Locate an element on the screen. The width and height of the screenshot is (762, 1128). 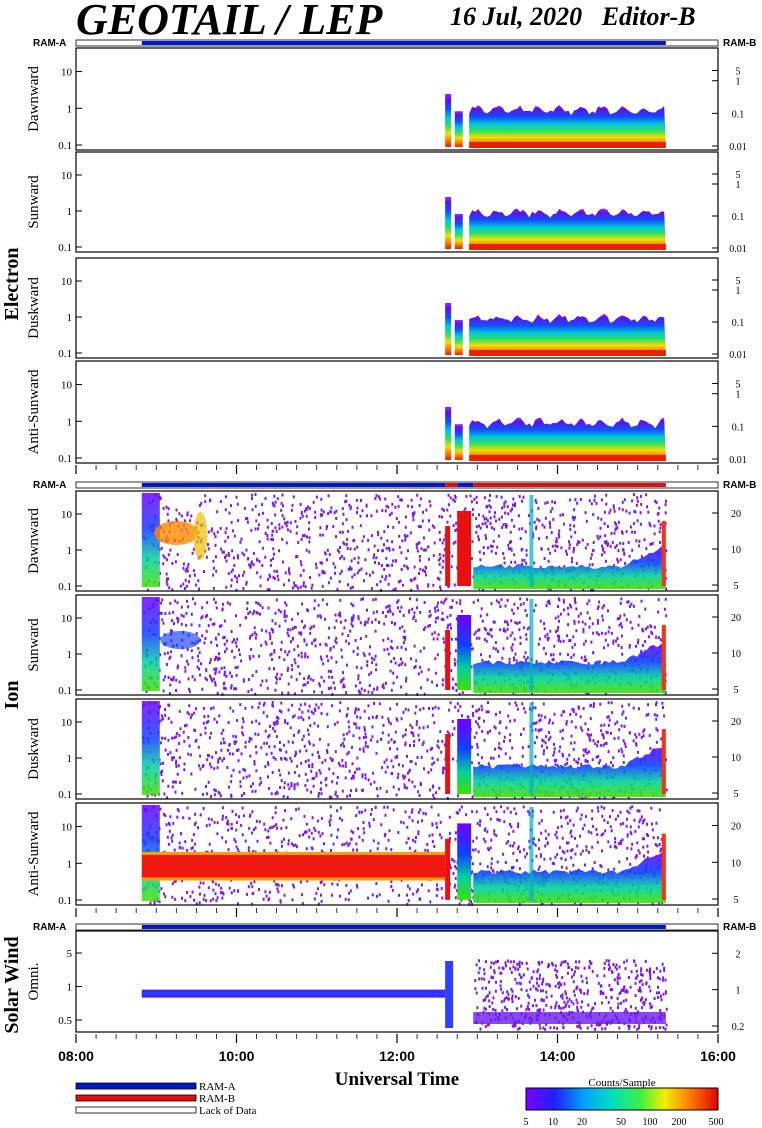
panel-1-3: Anti-Sunward 0.1 1 10 5 10 20 is located at coordinates (383, 854).